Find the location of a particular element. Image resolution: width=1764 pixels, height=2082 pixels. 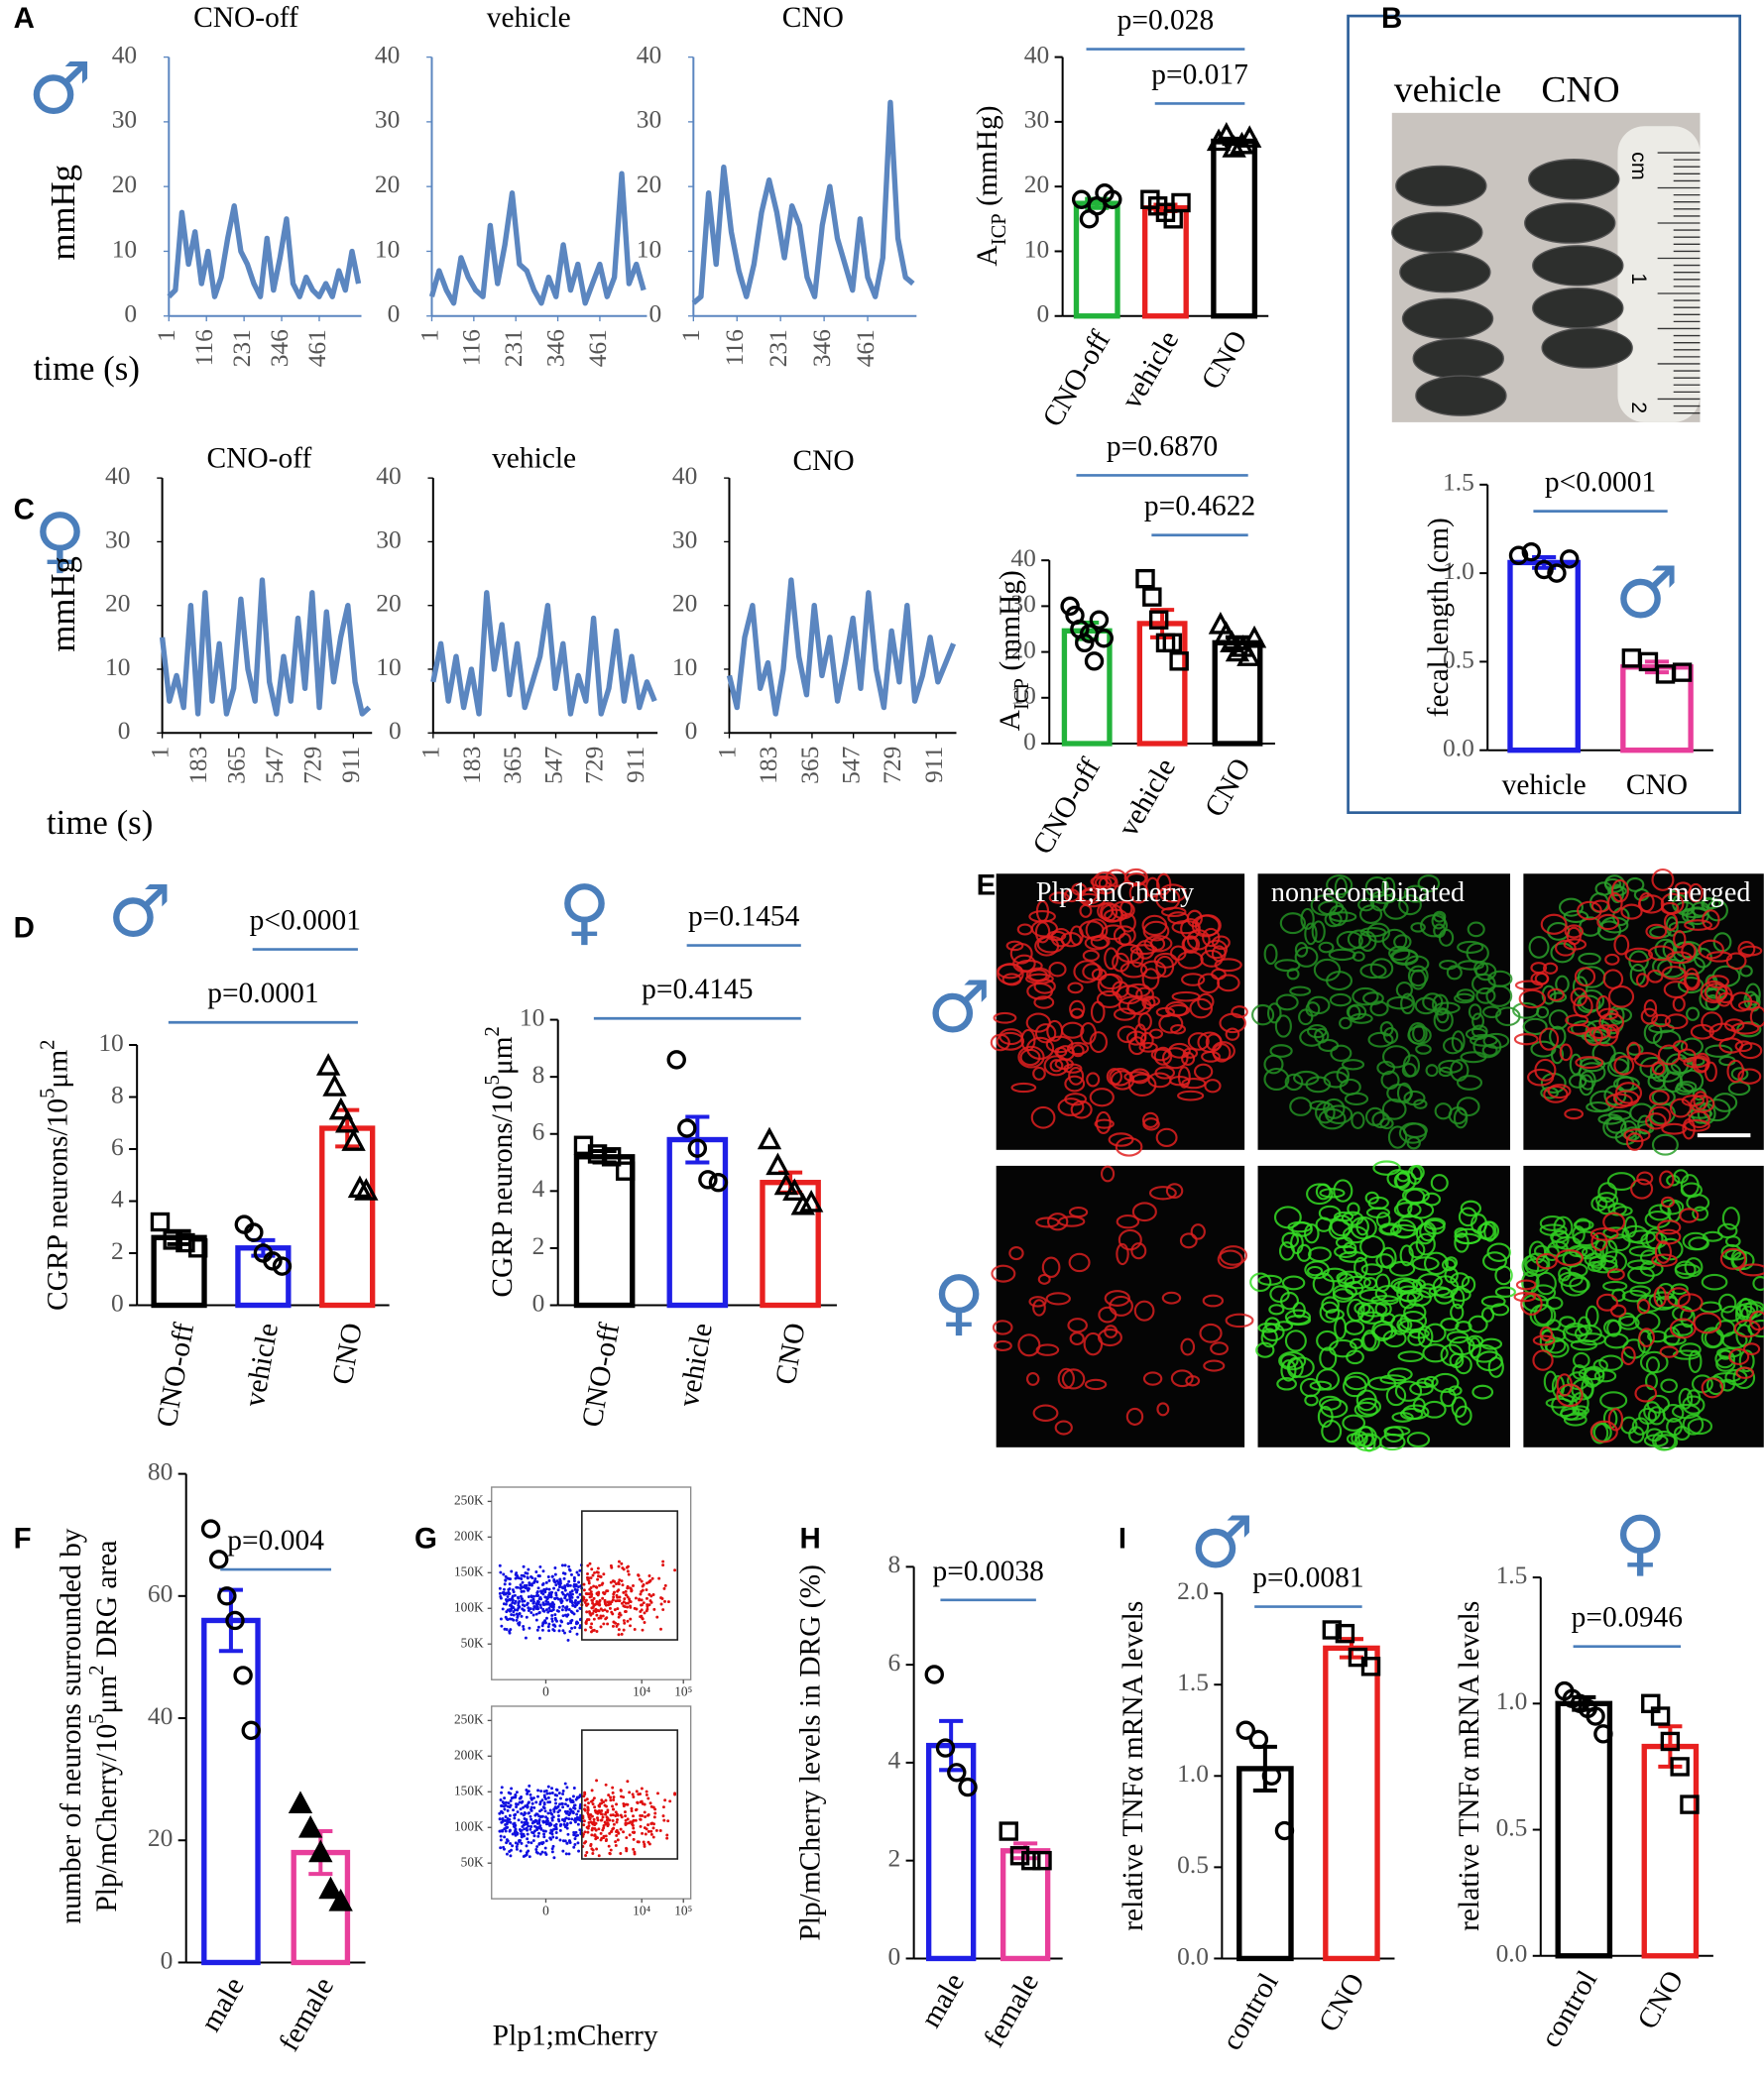

bar is located at coordinates (1087, 687).